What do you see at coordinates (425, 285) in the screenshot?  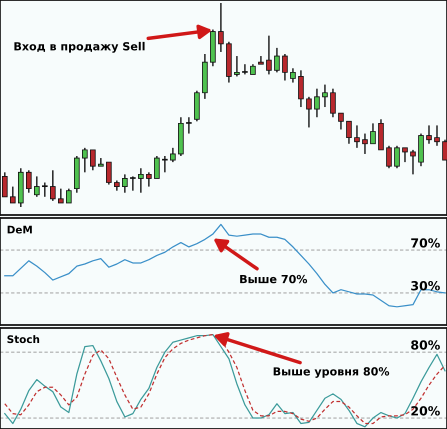 I see `ref-line-label: 30%` at bounding box center [425, 285].